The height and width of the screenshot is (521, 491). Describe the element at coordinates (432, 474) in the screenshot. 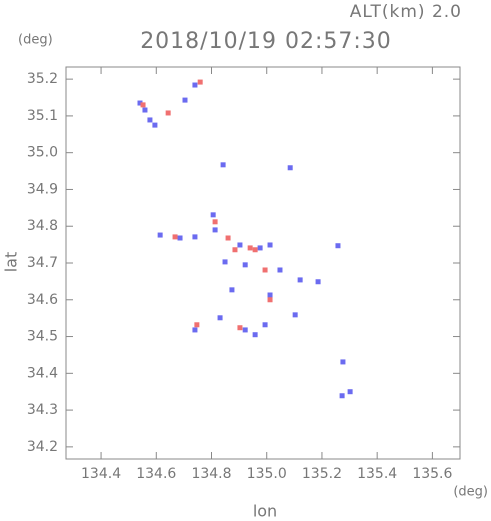

I see `x-tick-label: 135.6` at that location.